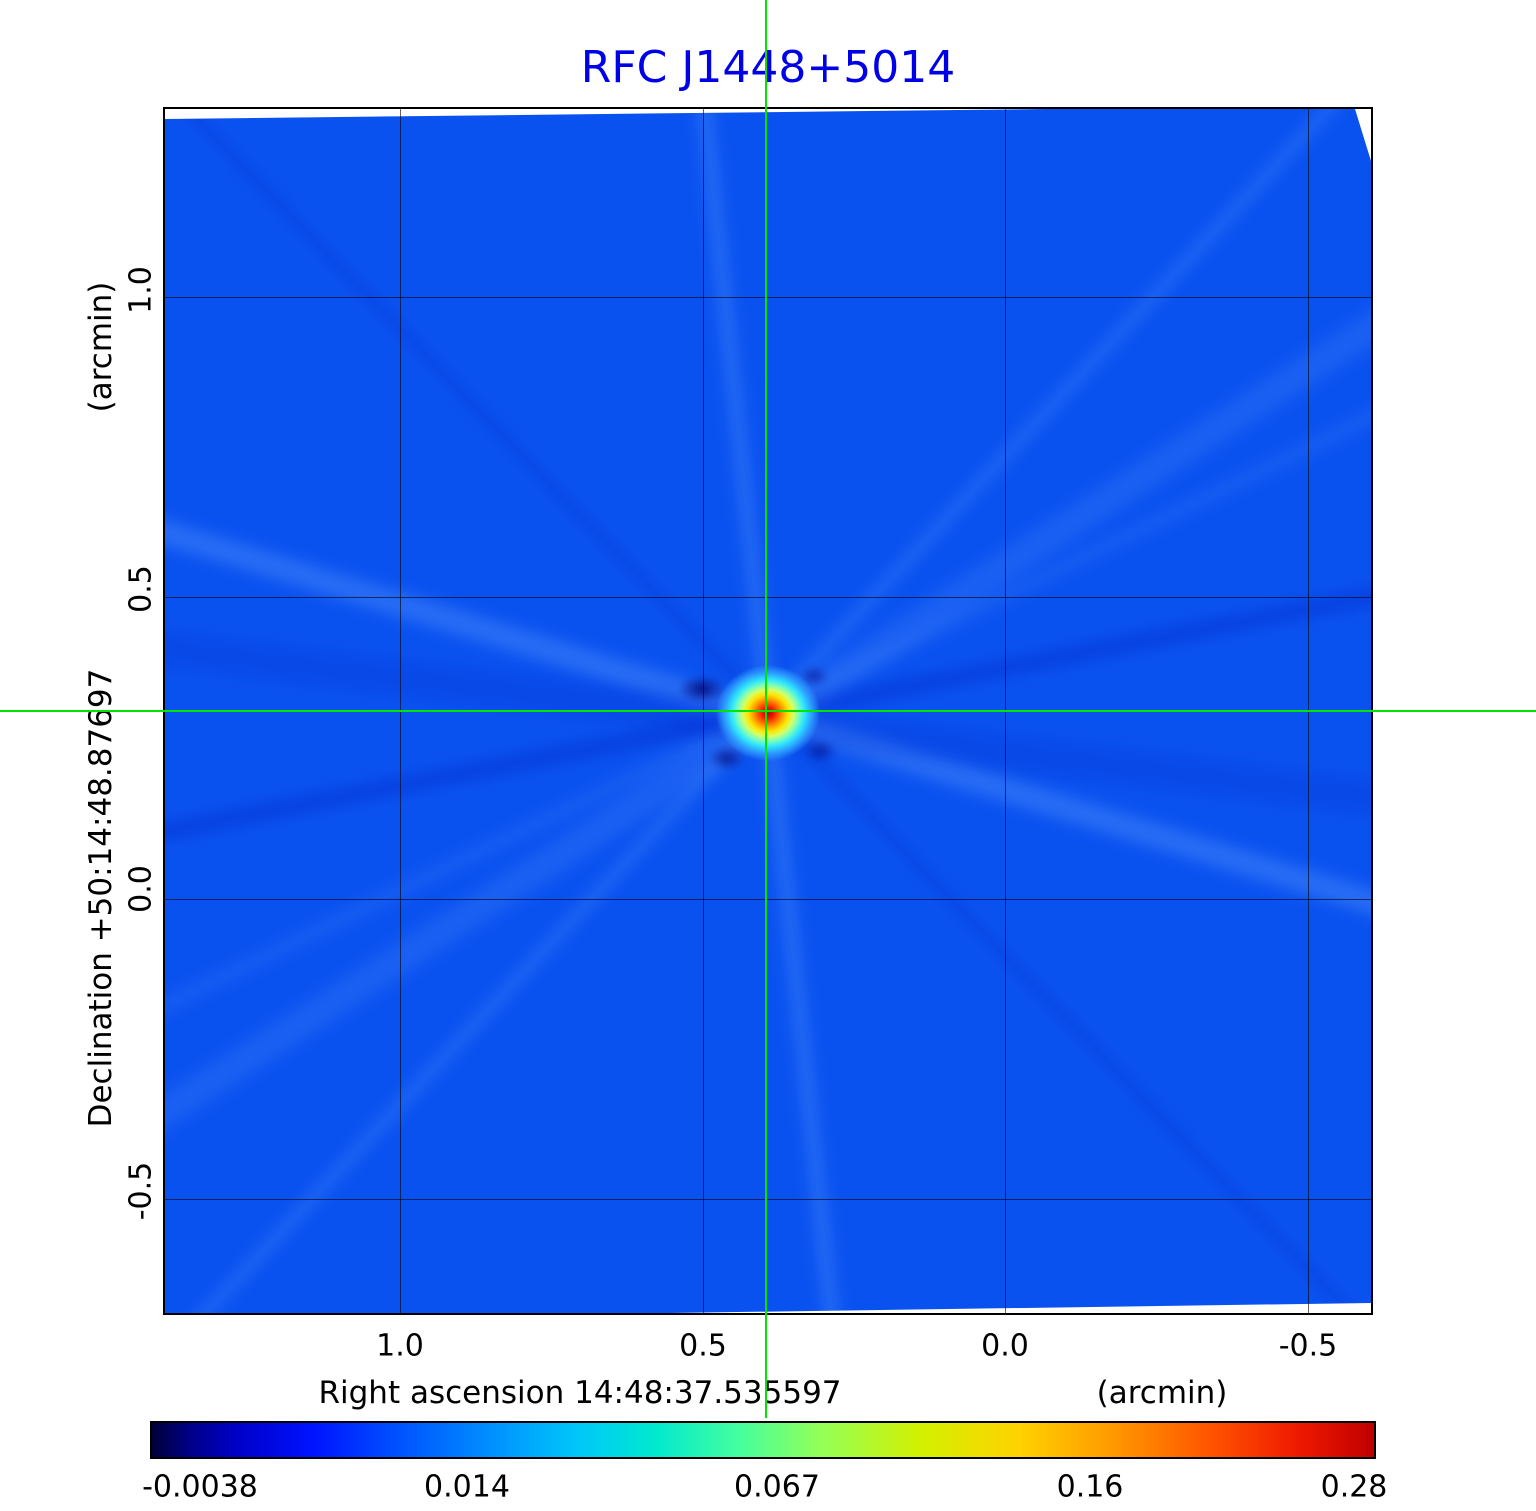  What do you see at coordinates (1162, 1393) in the screenshot?
I see `x-axis-unit-label: (arcmin)` at bounding box center [1162, 1393].